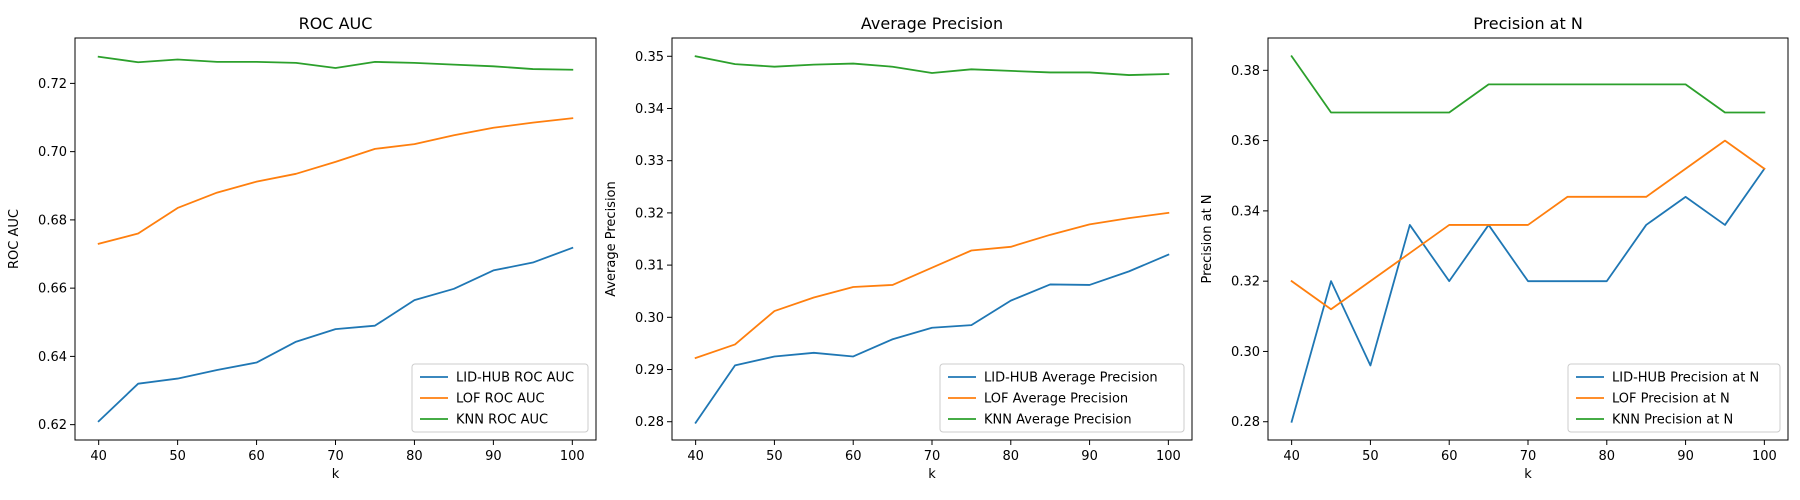 Image resolution: width=1800 pixels, height=500 pixels. I want to click on legend-label: LID-HUB Precision at N, so click(1685, 378).